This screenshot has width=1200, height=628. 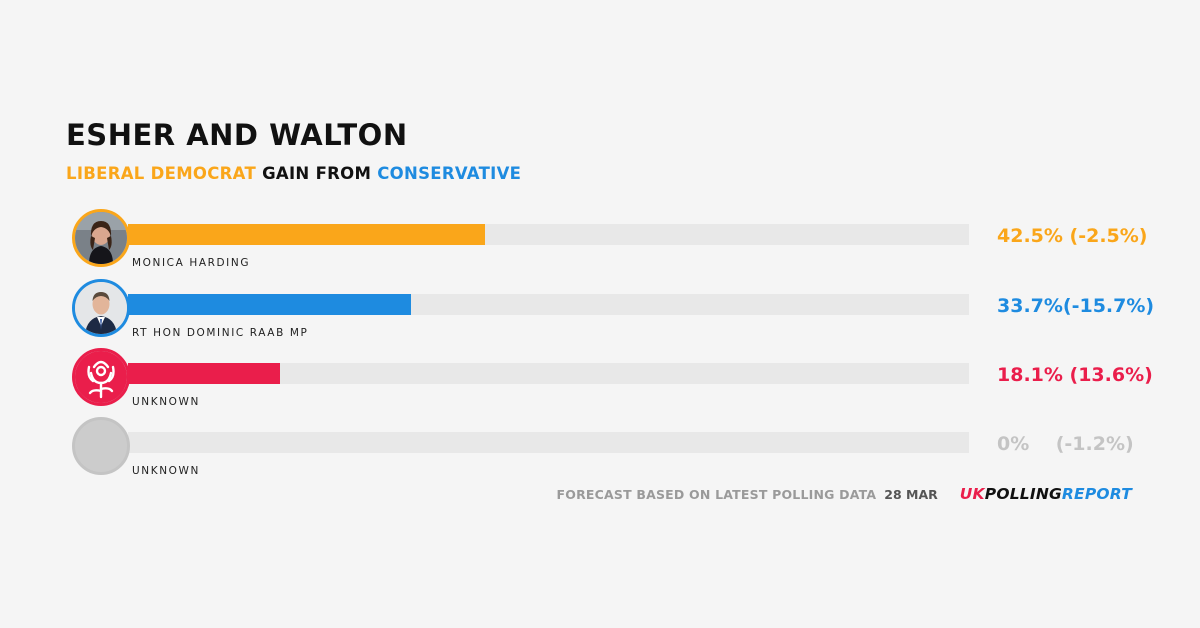 I want to click on candidate-row: RT HON DOMINIC RAAB MP 33.7%(-15.7%), so click(x=622, y=309).